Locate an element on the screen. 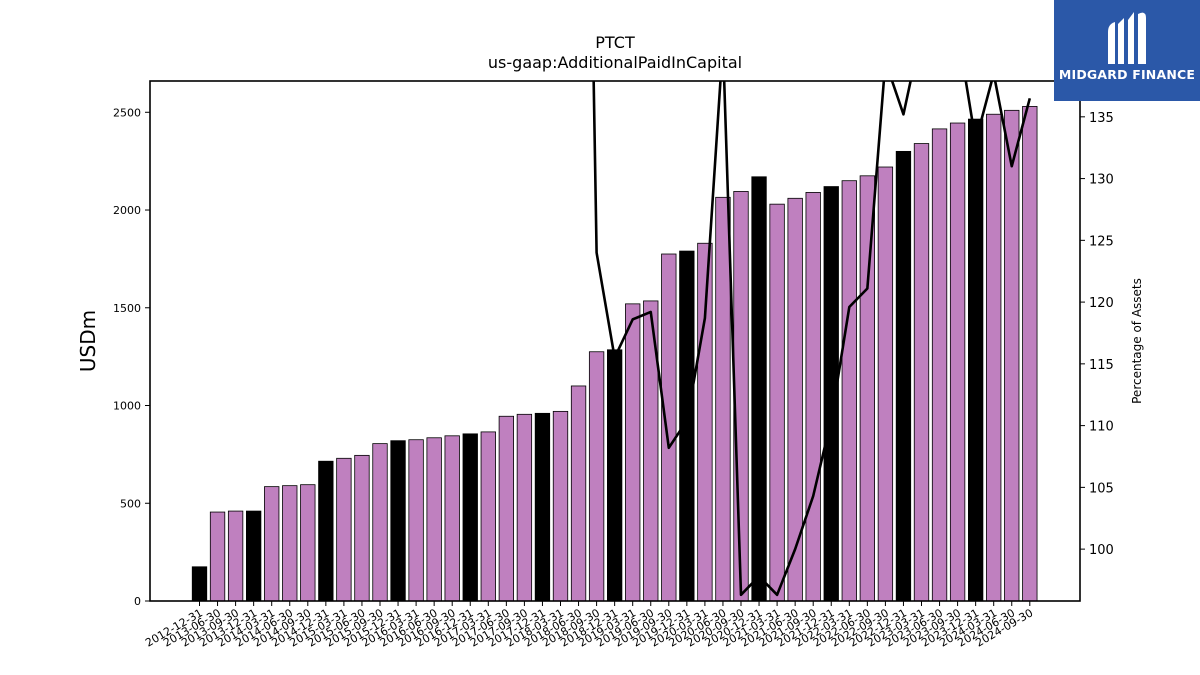  y-tick-label: 500 is located at coordinates (130, 503).